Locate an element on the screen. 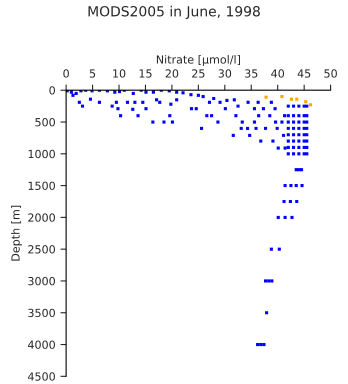 Image resolution: width=348 pixels, height=384 pixels. x-tick-label: 30 is located at coordinates (225, 73).